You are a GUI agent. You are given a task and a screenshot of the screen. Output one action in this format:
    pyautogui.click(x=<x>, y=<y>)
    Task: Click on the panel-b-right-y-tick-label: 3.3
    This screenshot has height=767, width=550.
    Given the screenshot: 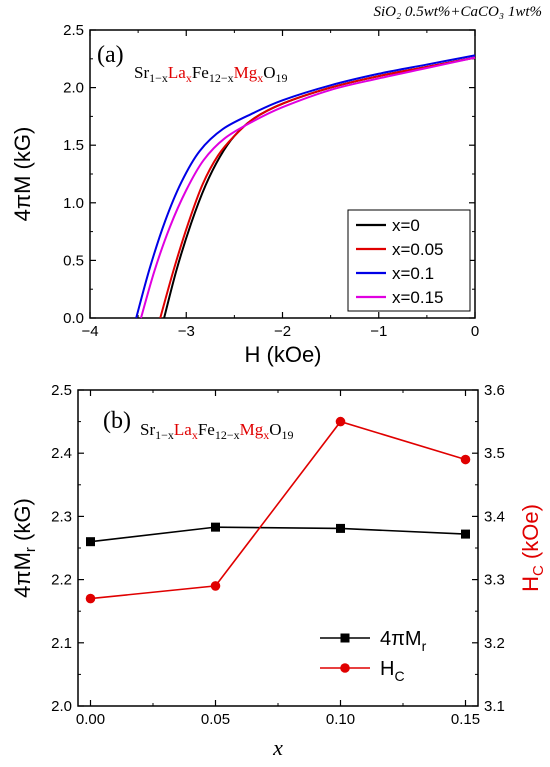 What is the action you would take?
    pyautogui.click(x=494, y=580)
    